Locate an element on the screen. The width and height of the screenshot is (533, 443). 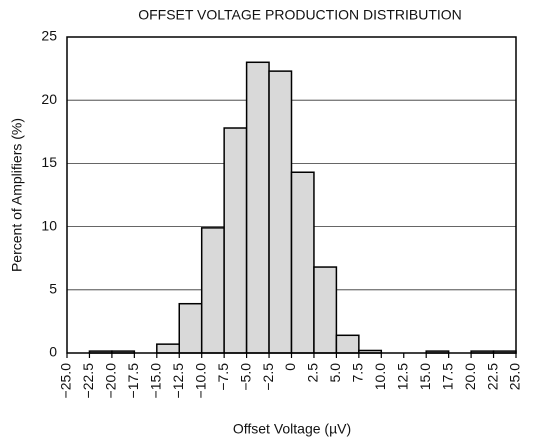
x-axis-label: Offset Voltage (µV) is located at coordinates (292, 429).